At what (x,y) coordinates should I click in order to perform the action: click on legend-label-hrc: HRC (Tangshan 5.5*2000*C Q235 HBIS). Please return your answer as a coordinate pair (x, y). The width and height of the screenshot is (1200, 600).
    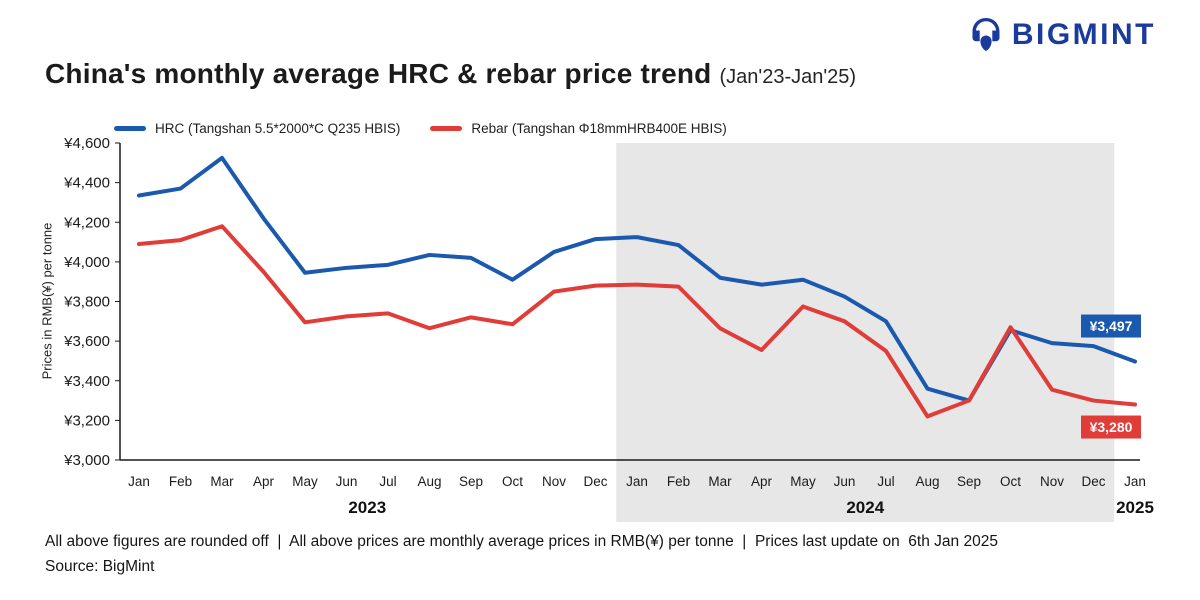
    Looking at the image, I should click on (278, 128).